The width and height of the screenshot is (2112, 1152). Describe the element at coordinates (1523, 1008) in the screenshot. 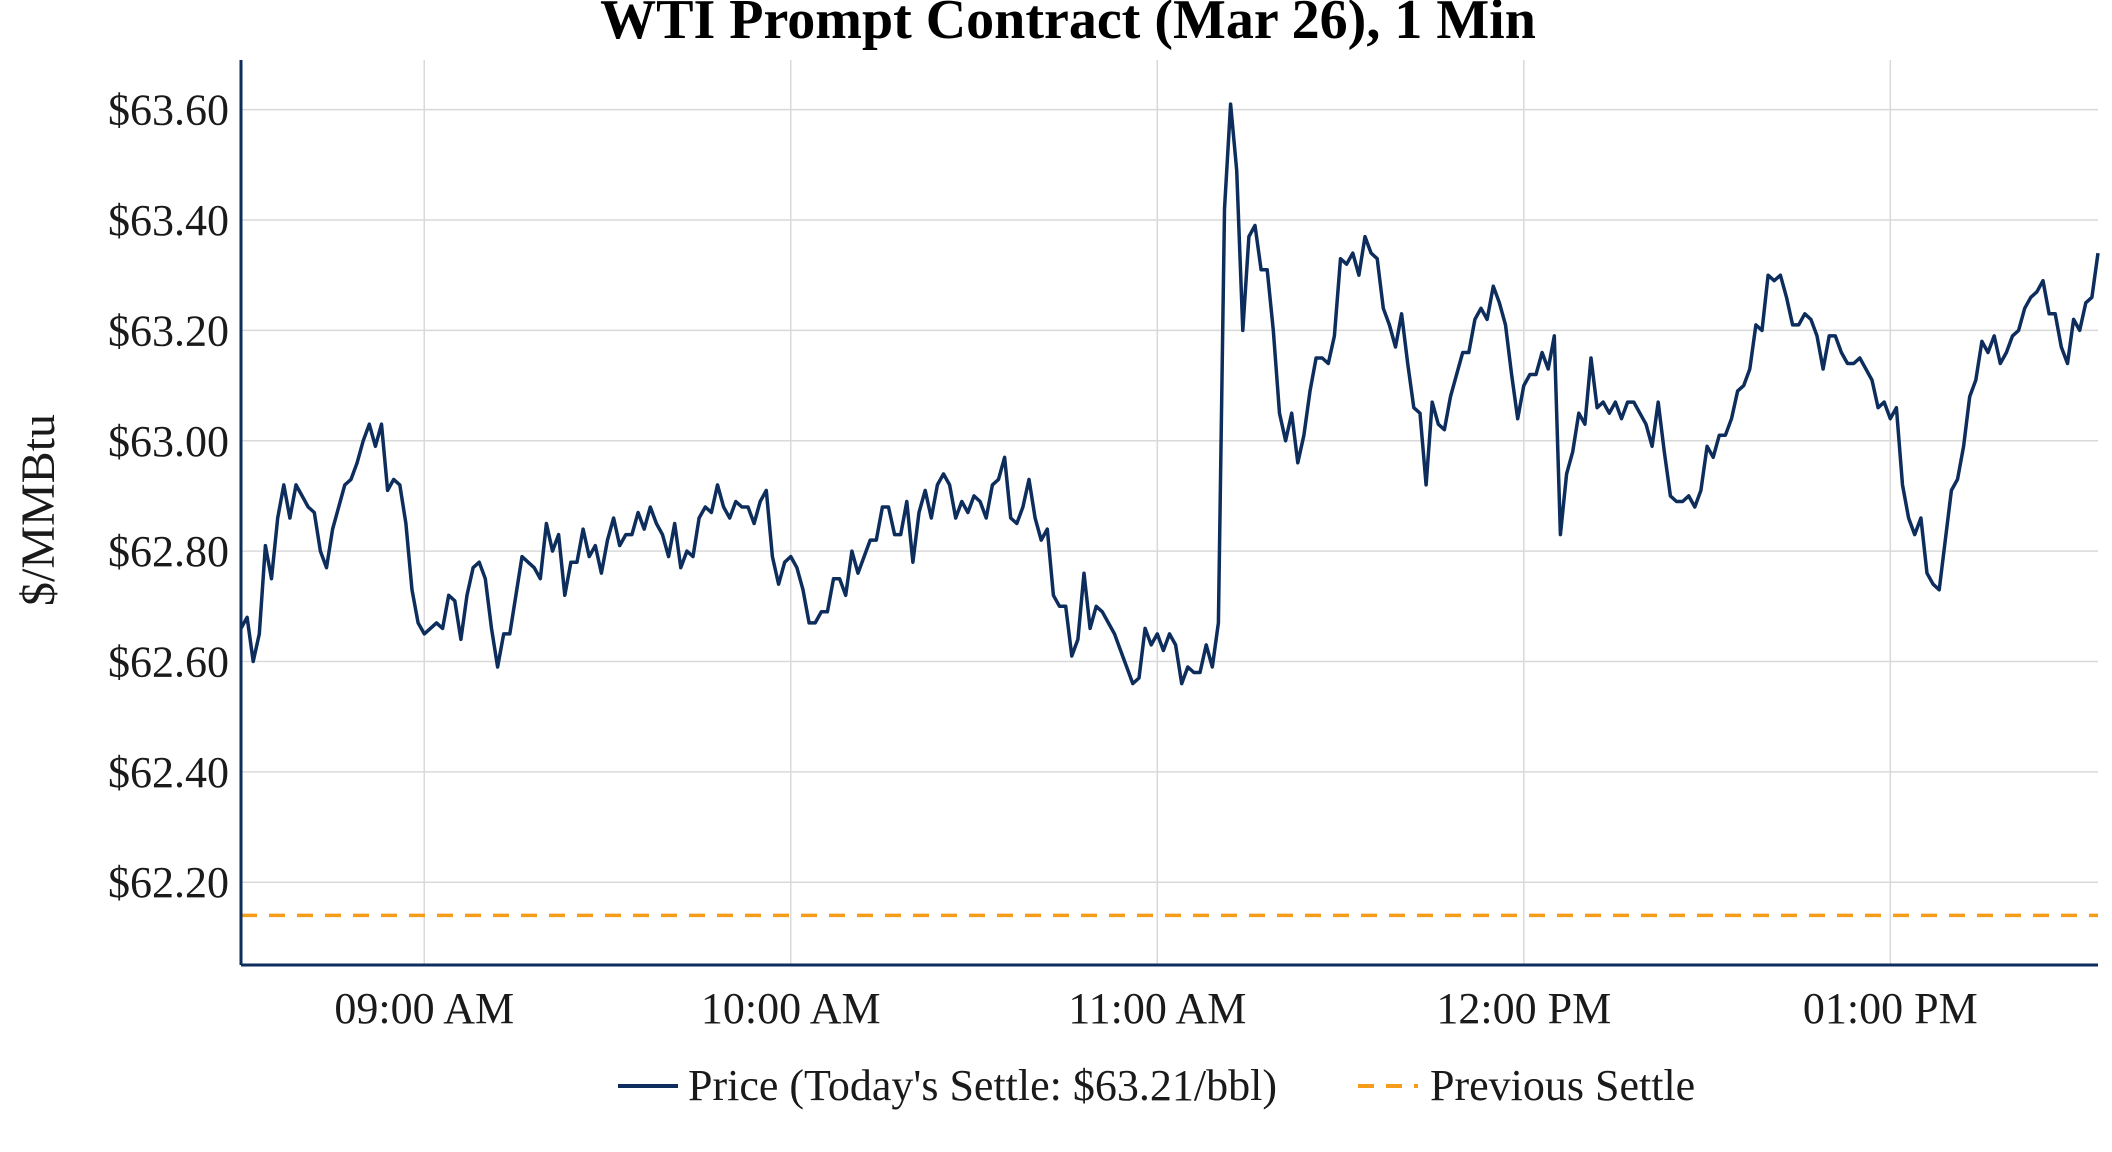

I see `x-tick-label: 12:00 PM` at that location.